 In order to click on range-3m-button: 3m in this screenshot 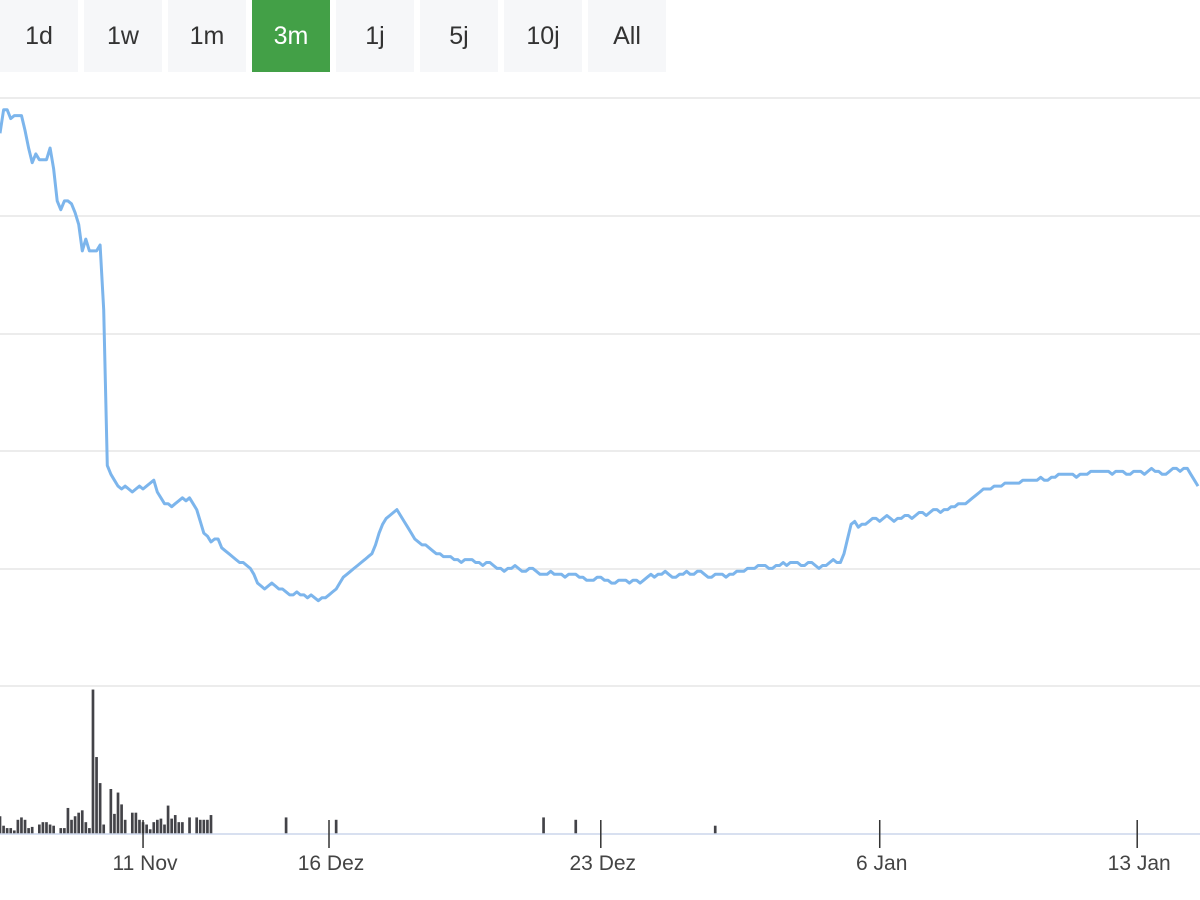, I will do `click(291, 36)`.